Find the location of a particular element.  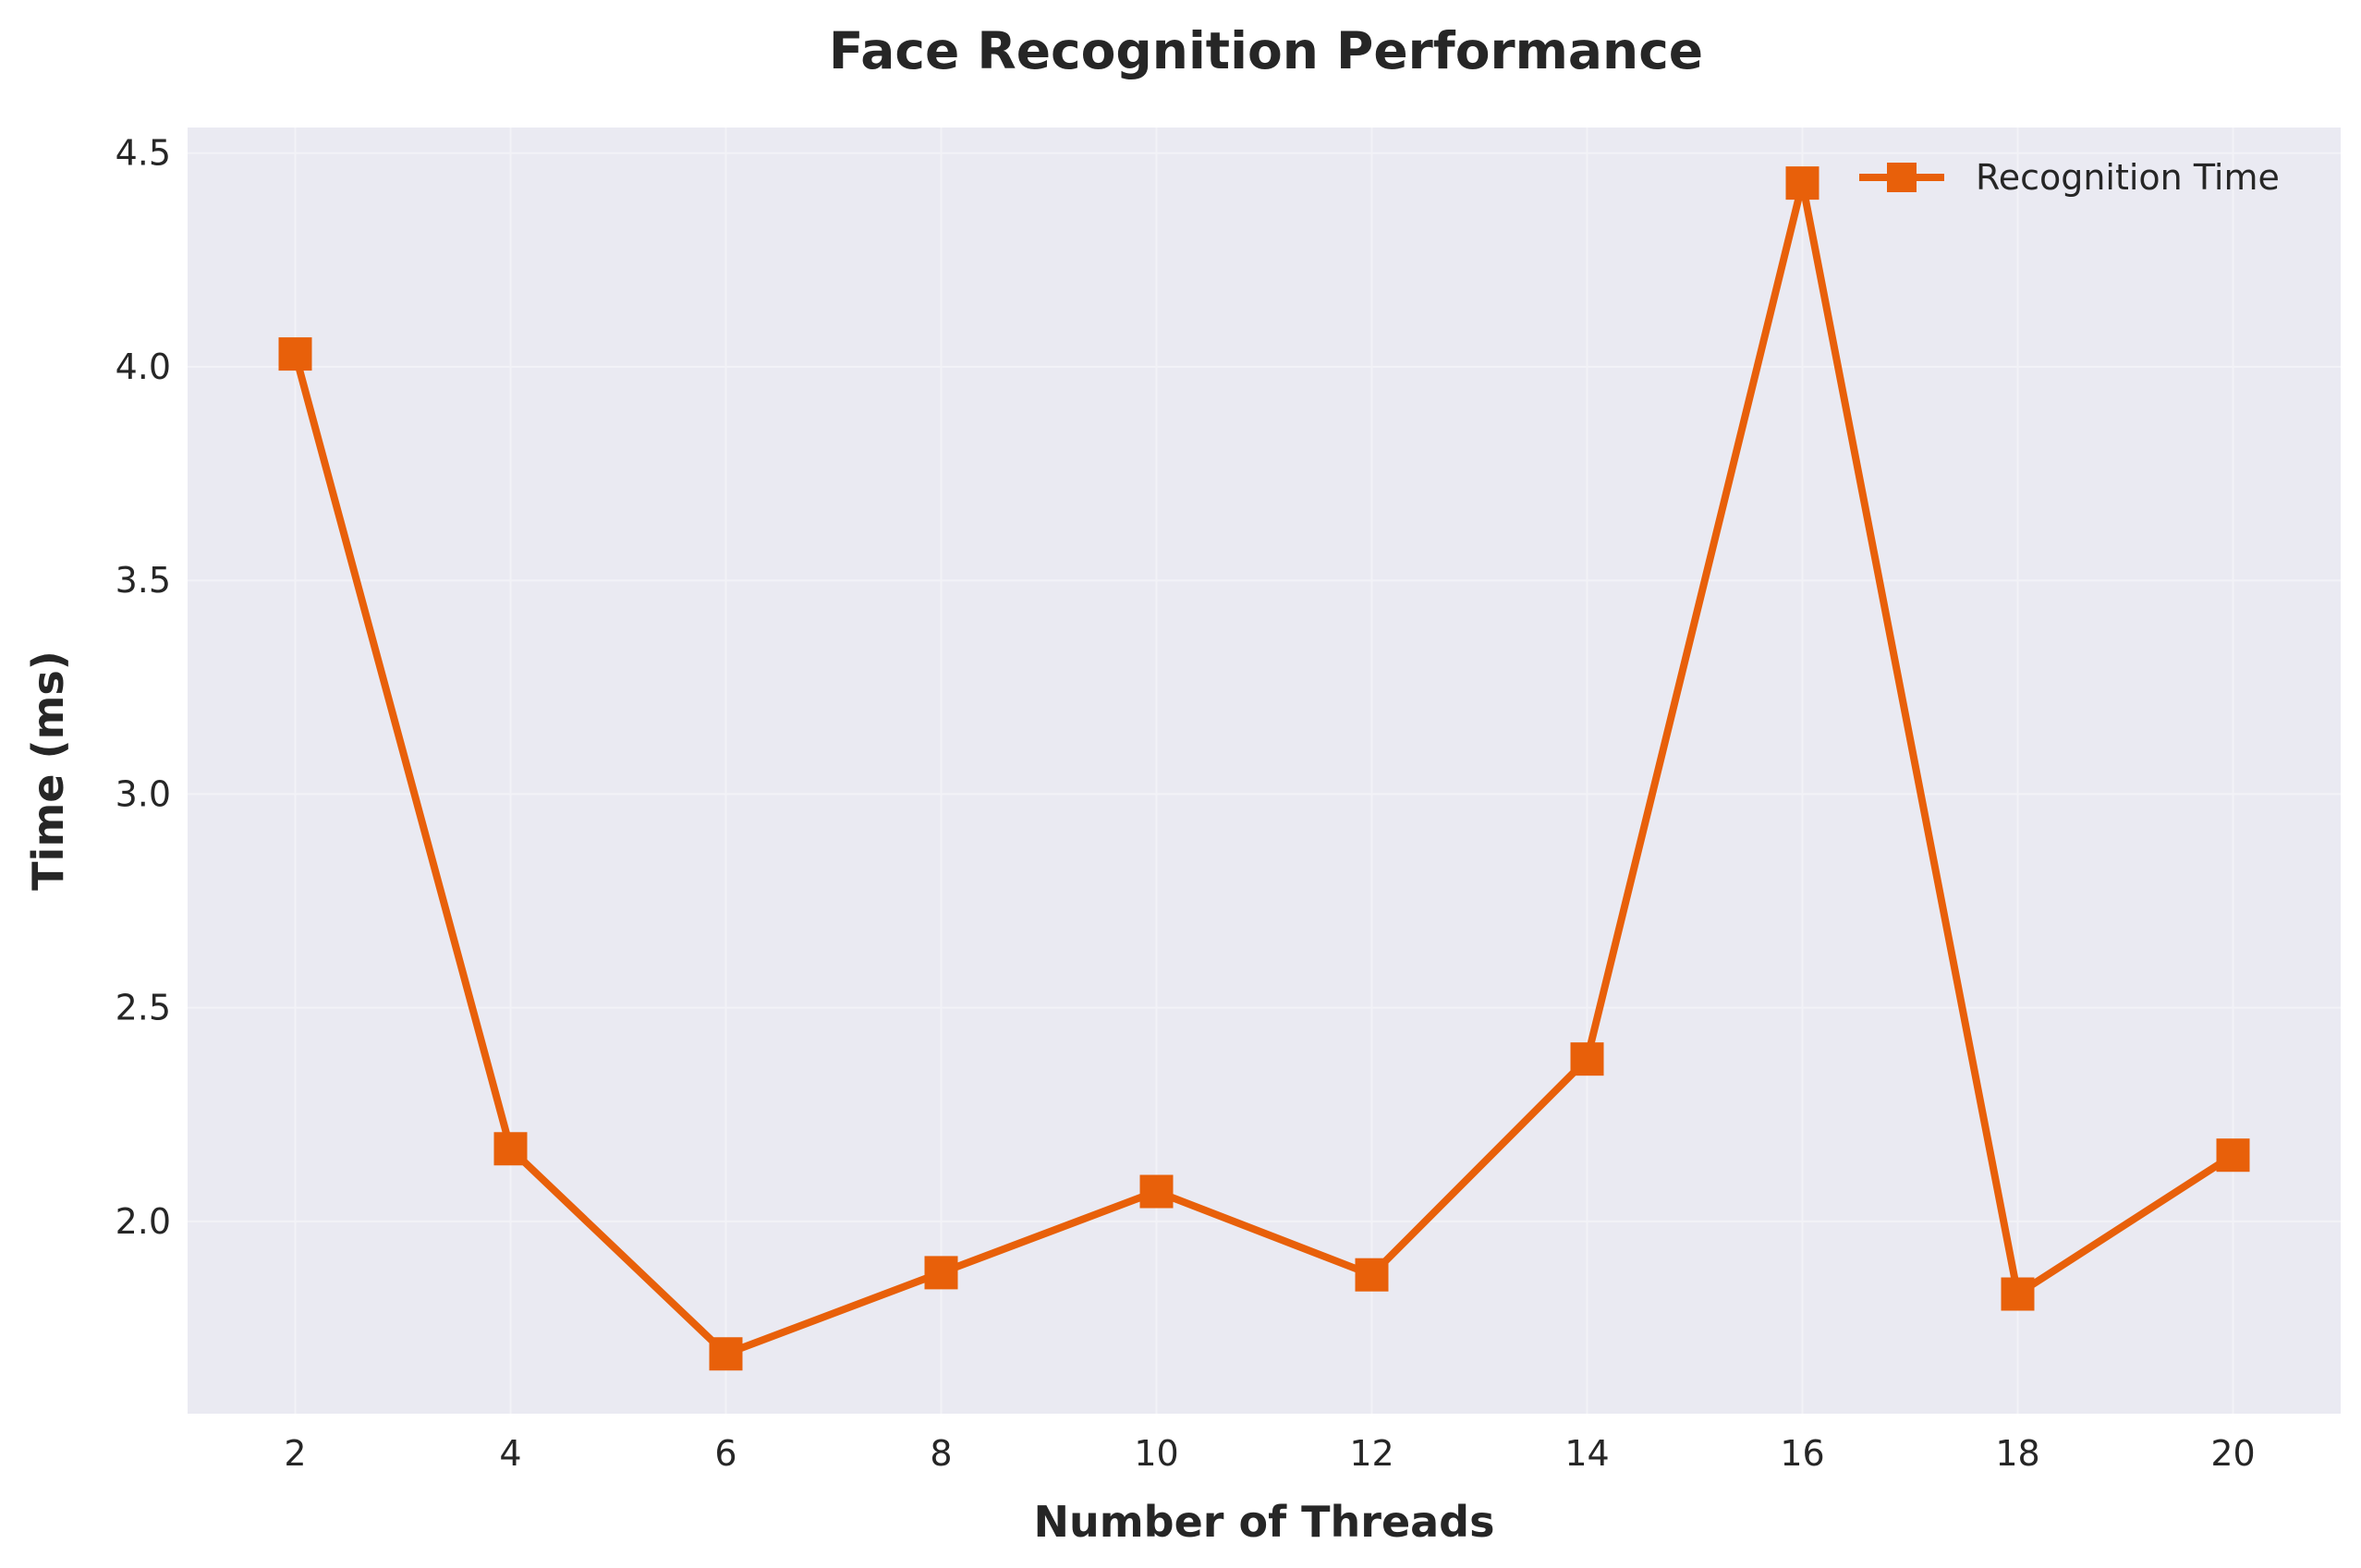

y-tick-label: 2.0 is located at coordinates (144, 1221).